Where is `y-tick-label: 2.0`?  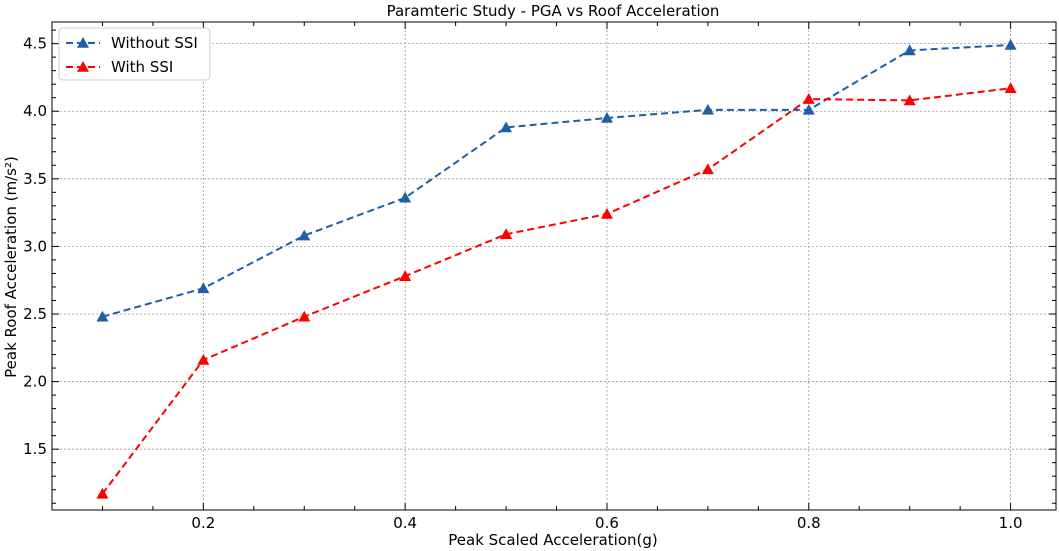 y-tick-label: 2.0 is located at coordinates (35, 382).